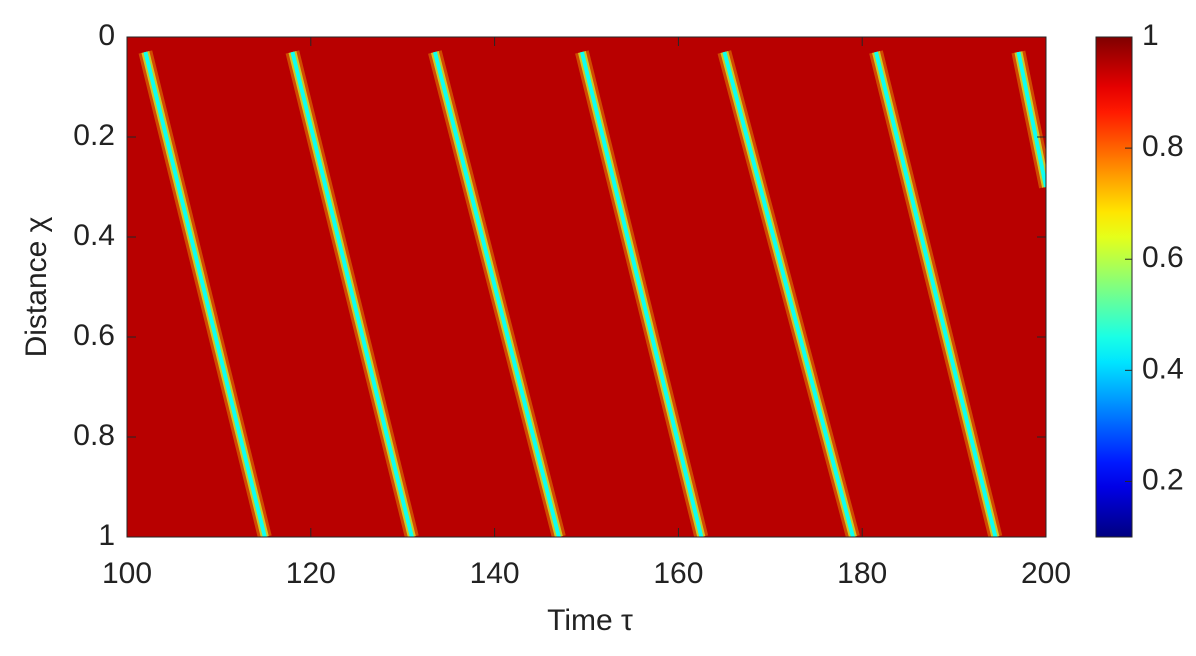 The width and height of the screenshot is (1196, 656). I want to click on colorbar-tick-label: 0.4, so click(1163, 368).